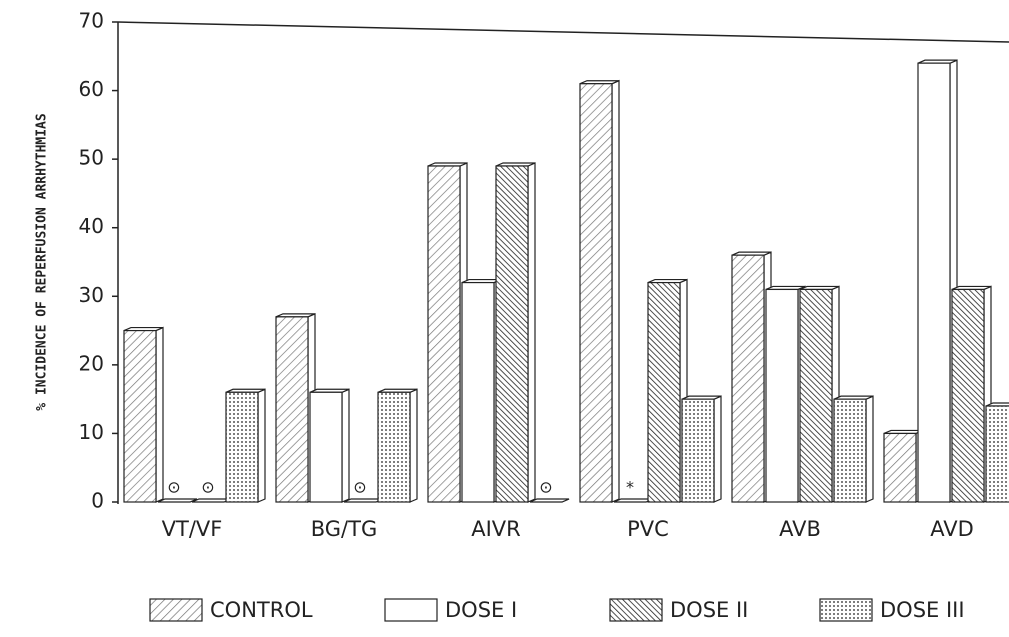 The height and width of the screenshot is (637, 1009). Describe the element at coordinates (952, 529) in the screenshot. I see `x-tick-label: AVD` at that location.